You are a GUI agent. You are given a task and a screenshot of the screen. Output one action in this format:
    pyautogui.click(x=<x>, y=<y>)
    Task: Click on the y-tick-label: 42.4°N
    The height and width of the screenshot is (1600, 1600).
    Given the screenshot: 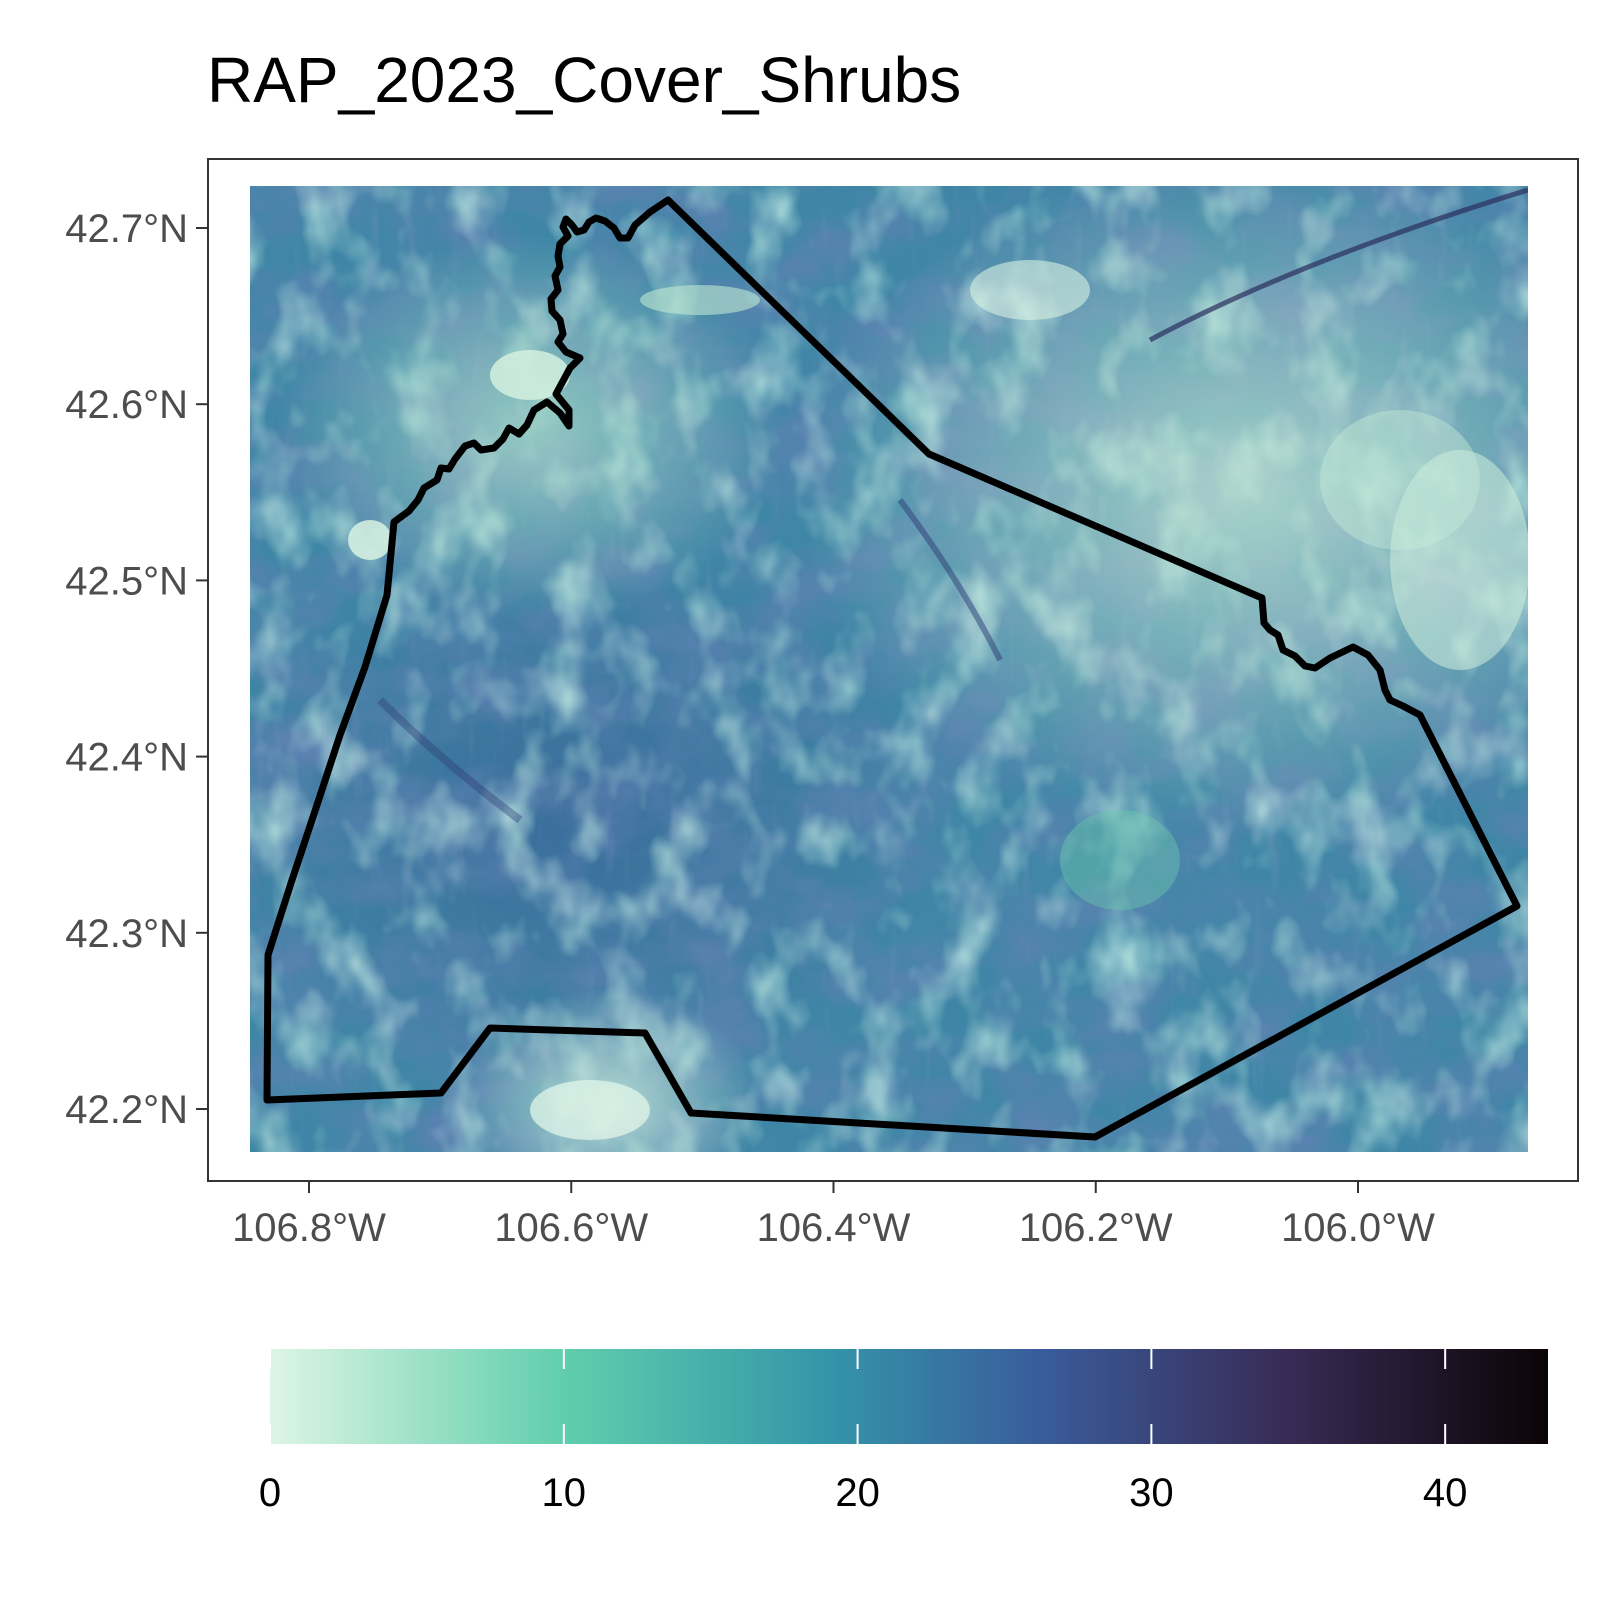 What is the action you would take?
    pyautogui.click(x=126, y=758)
    